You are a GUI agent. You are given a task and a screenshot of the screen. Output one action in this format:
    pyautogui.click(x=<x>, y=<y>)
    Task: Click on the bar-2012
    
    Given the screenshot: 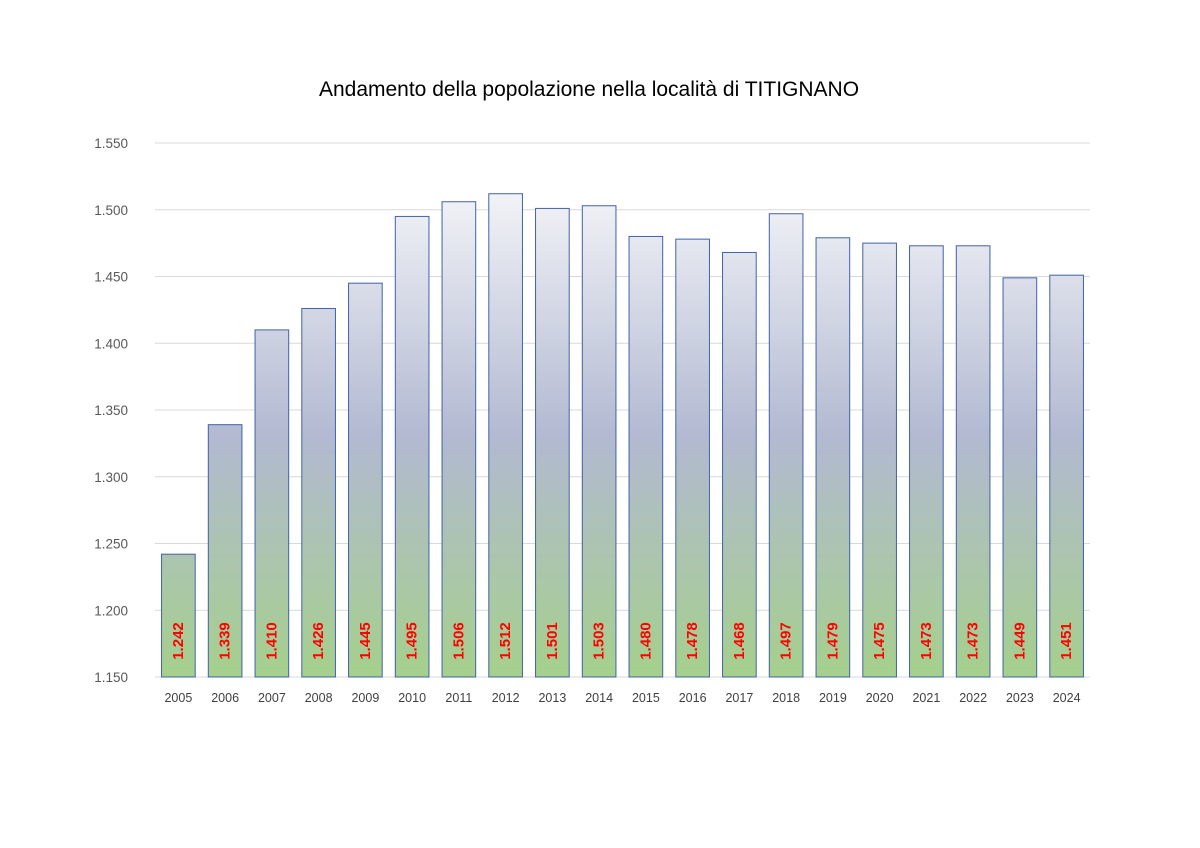 What is the action you would take?
    pyautogui.click(x=505, y=435)
    